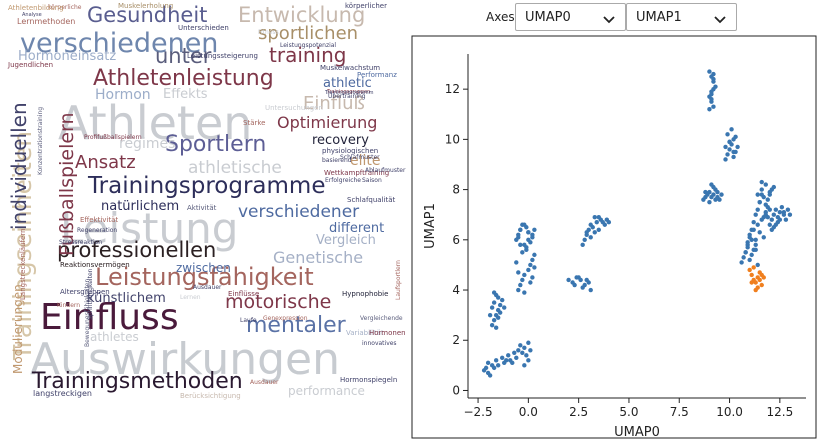 The width and height of the screenshot is (818, 439). What do you see at coordinates (113, 137) in the screenshot?
I see `word-cloud-word: Profifußballspielern` at bounding box center [113, 137].